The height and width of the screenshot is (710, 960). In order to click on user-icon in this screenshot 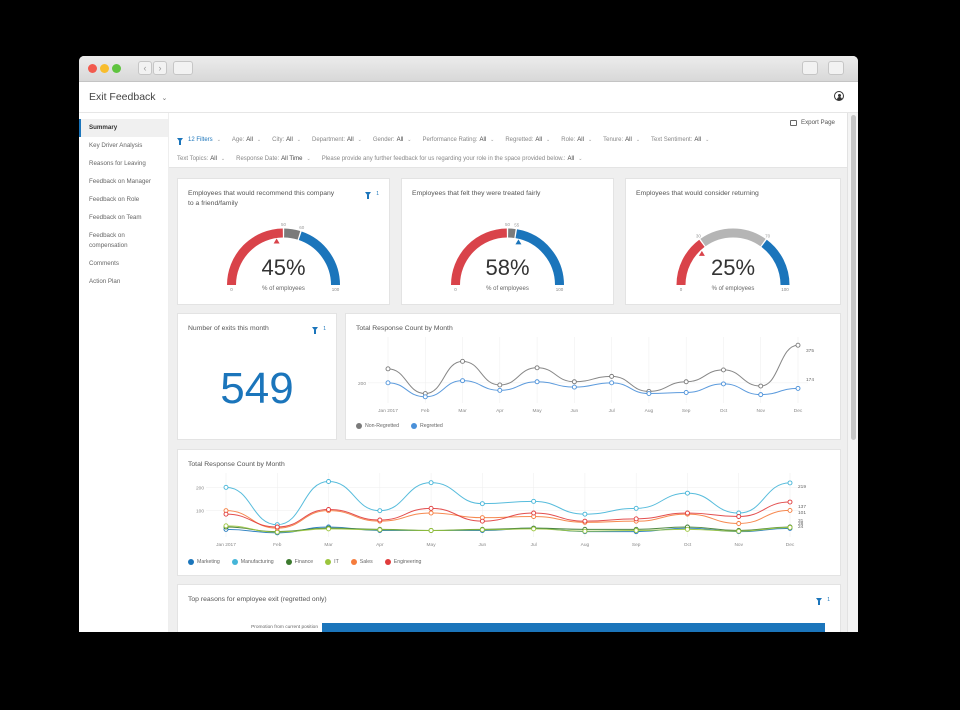, I will do `click(839, 96)`.